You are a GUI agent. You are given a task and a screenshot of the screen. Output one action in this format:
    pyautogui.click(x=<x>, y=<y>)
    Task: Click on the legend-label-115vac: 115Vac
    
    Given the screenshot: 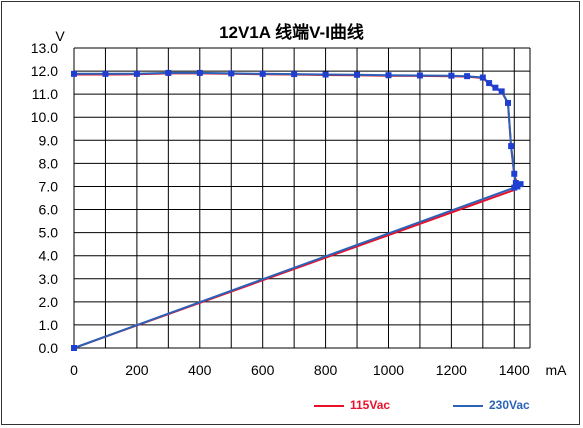 What is the action you would take?
    pyautogui.click(x=370, y=405)
    